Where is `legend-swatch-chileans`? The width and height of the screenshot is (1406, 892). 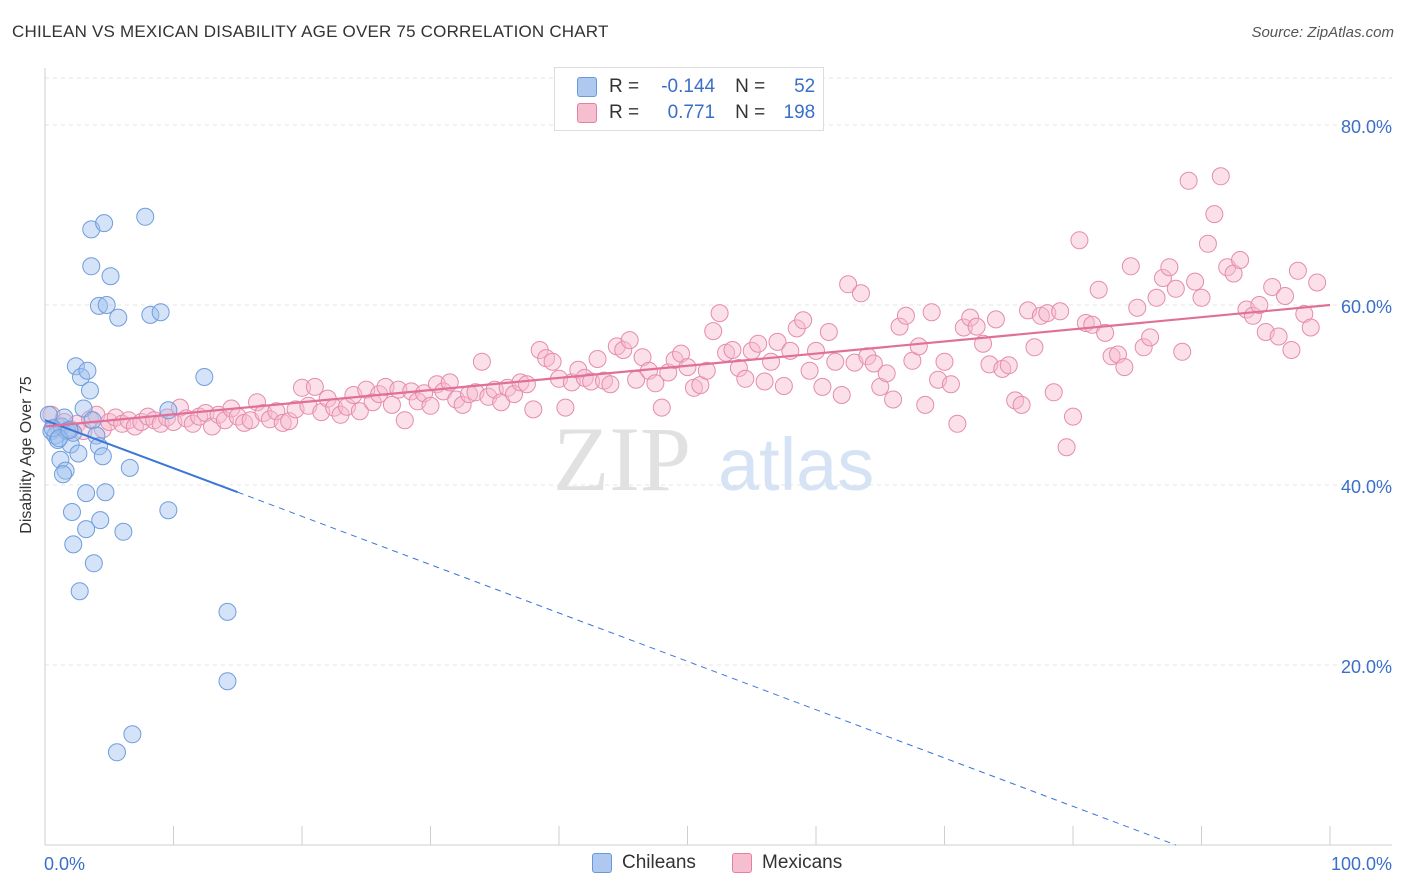
legend-swatch-chileans is located at coordinates (587, 87).